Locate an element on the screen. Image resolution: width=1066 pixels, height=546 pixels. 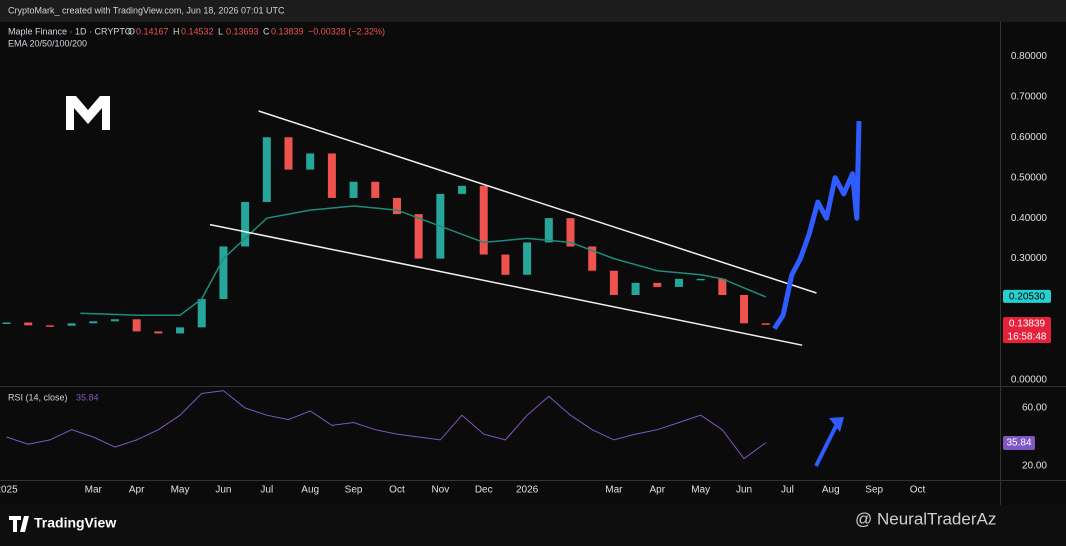
logo is located at coordinates (88, 113).